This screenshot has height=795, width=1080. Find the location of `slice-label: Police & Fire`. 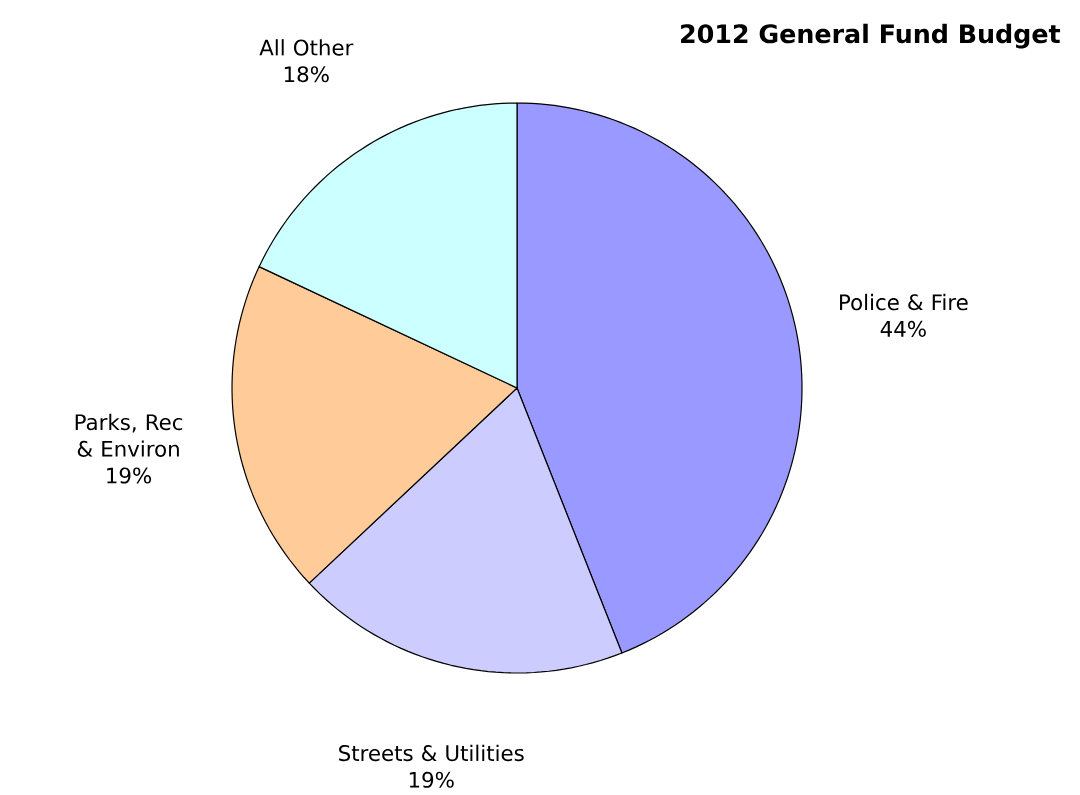

slice-label: Police & Fire is located at coordinates (904, 302).